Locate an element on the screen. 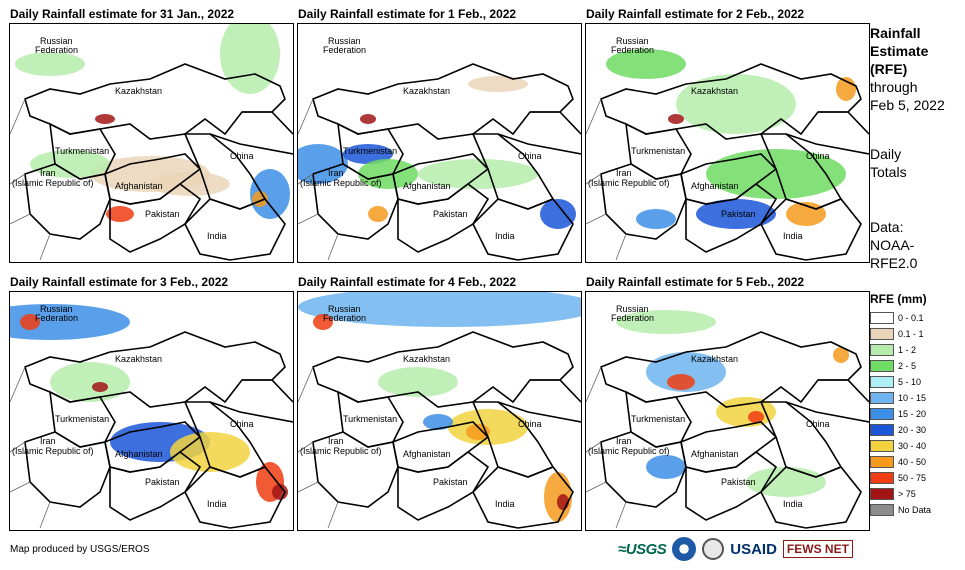 The image size is (965, 570). side-daily: Daily Totals is located at coordinates (888, 163).